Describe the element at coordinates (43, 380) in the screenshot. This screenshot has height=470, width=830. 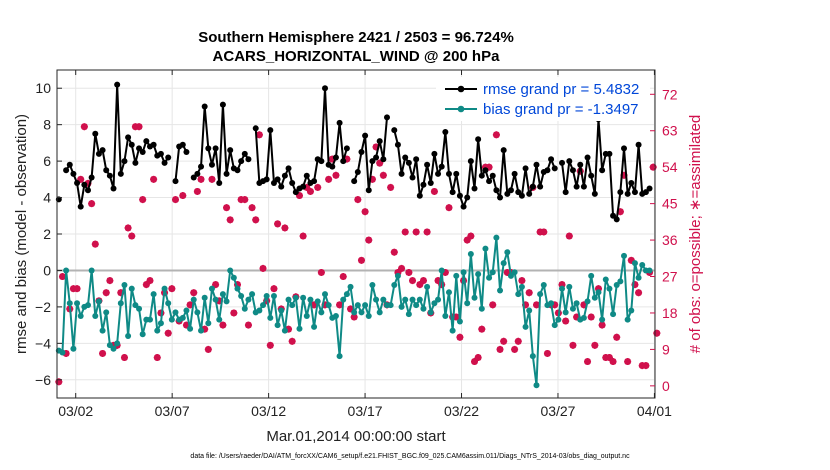
I see `y-tick-label: −6` at that location.